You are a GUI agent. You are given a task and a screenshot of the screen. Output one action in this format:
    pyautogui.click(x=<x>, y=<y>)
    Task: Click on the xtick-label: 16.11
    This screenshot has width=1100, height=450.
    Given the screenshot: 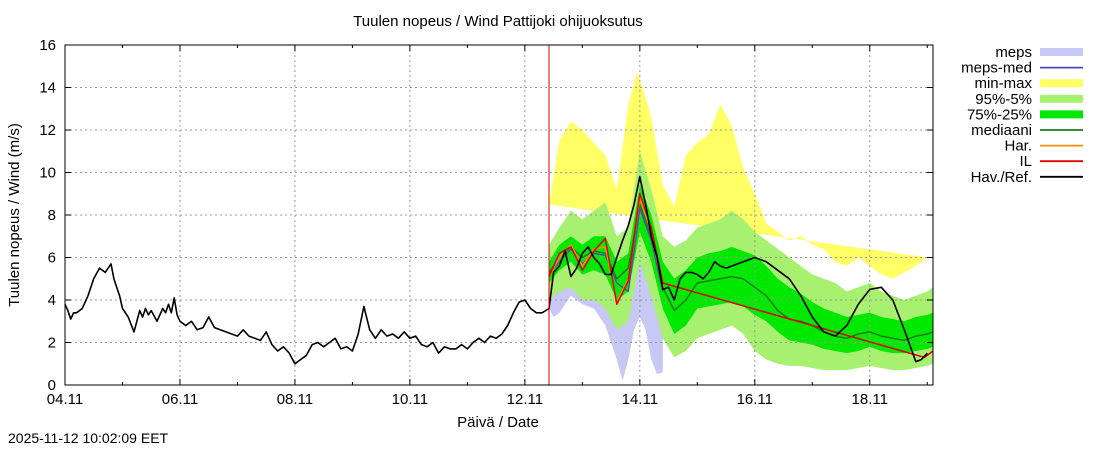 What is the action you would take?
    pyautogui.click(x=755, y=399)
    